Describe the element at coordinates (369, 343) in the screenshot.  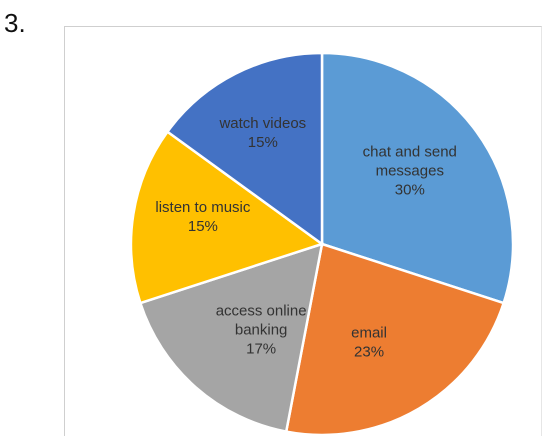
I see `pie-slice-label: email 23%` at that location.